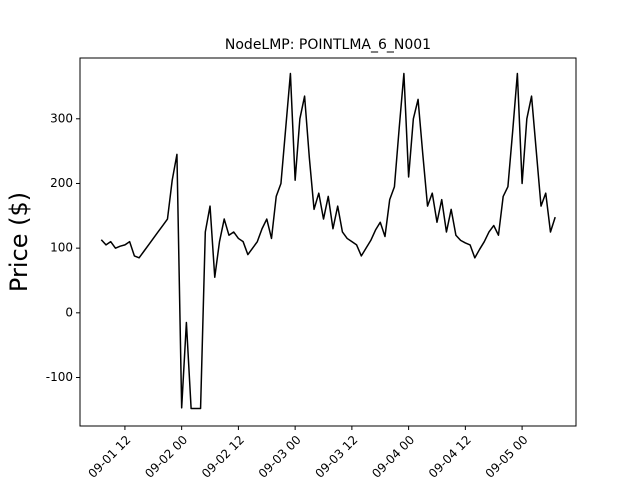  I want to click on y-tick-label: 300, so click(61, 118).